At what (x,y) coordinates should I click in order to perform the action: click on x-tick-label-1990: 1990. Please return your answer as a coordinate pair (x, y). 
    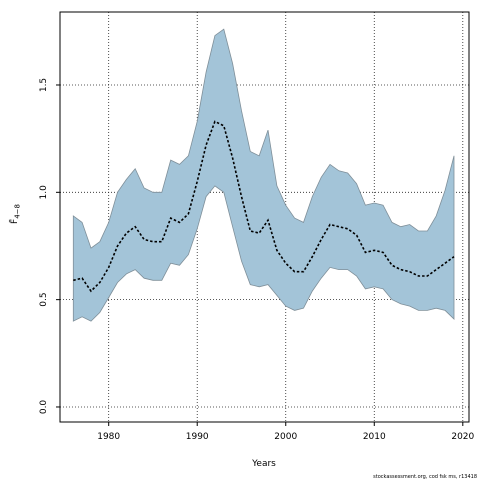
    Looking at the image, I should click on (197, 437).